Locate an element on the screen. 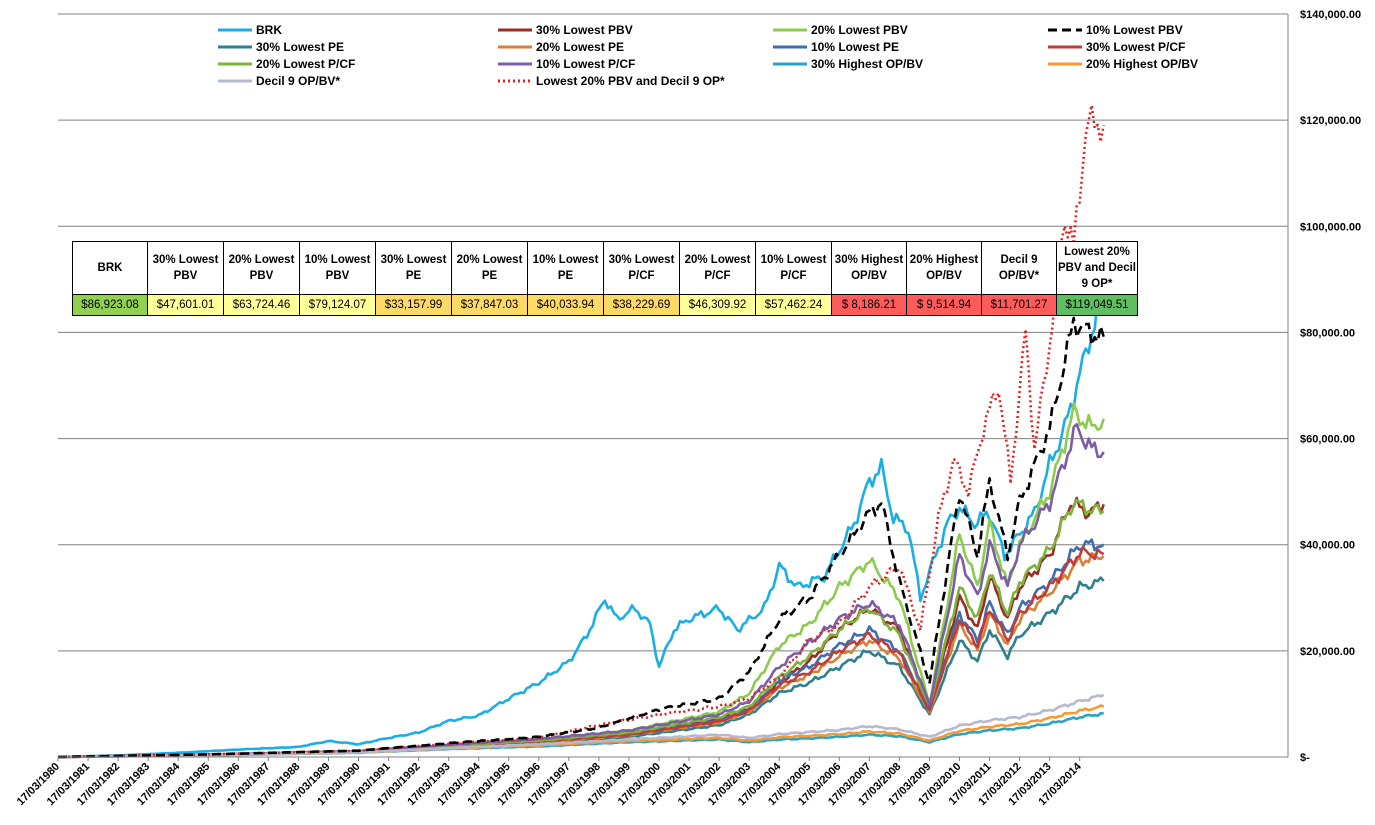 The height and width of the screenshot is (825, 1375). summary-header-cell: 30% Highest OP/BV is located at coordinates (869, 268).